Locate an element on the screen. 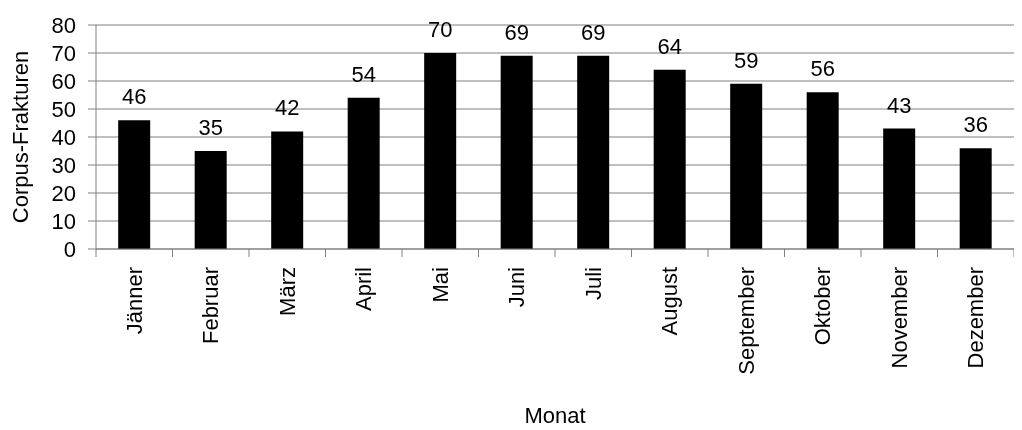 This screenshot has height=430, width=1022. x-tick-label: Oktober is located at coordinates (823, 306).